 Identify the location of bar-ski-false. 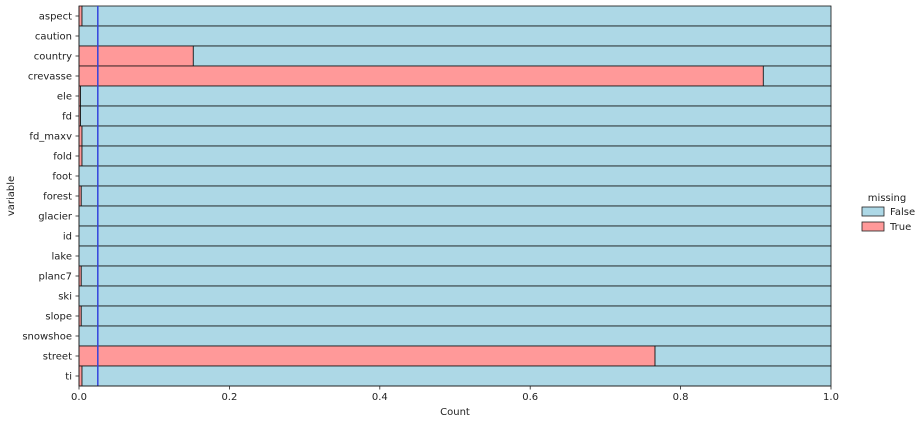
(455, 296).